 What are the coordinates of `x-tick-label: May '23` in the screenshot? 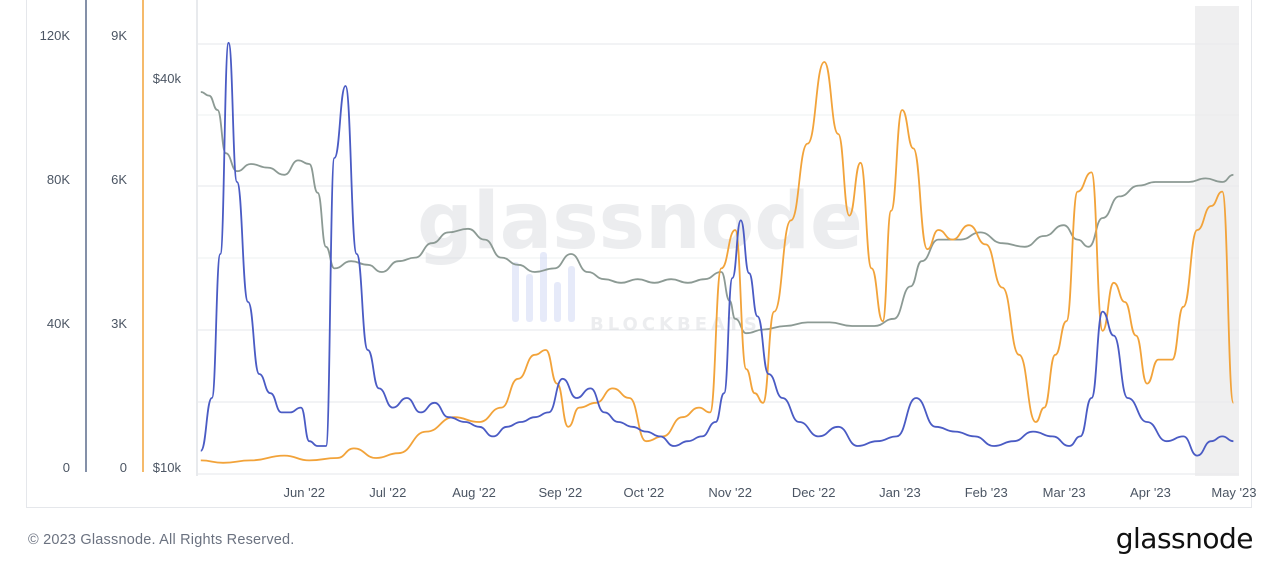 It's located at (1233, 492).